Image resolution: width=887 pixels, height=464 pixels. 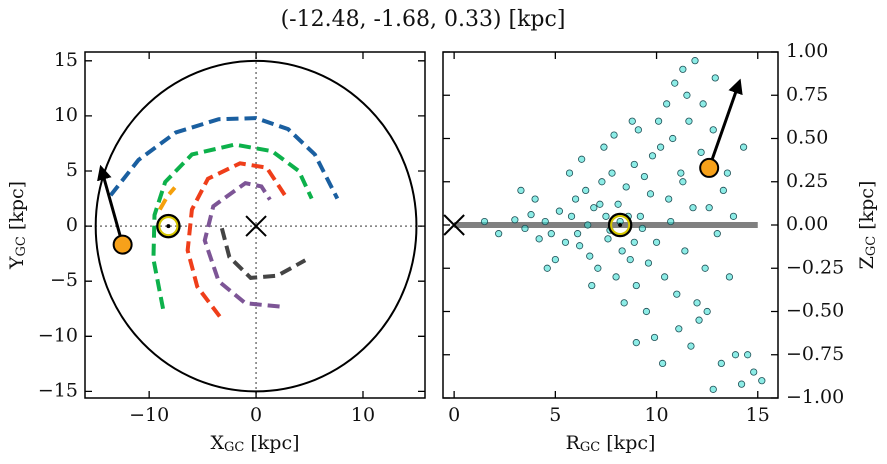 What do you see at coordinates (64, 280) in the screenshot?
I see `y-tick-label: −5` at bounding box center [64, 280].